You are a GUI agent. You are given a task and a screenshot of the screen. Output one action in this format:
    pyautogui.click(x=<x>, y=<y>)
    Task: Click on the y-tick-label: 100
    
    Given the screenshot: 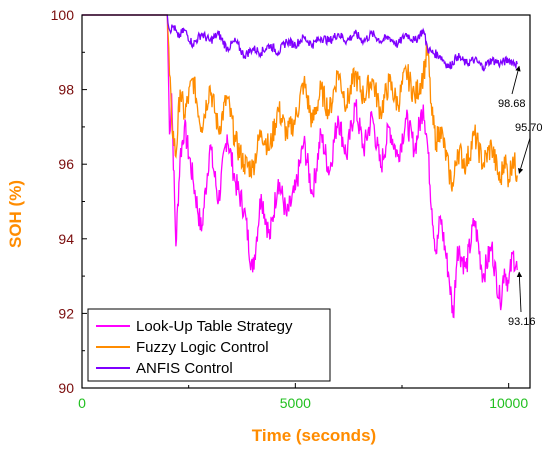 What is the action you would take?
    pyautogui.click(x=63, y=15)
    